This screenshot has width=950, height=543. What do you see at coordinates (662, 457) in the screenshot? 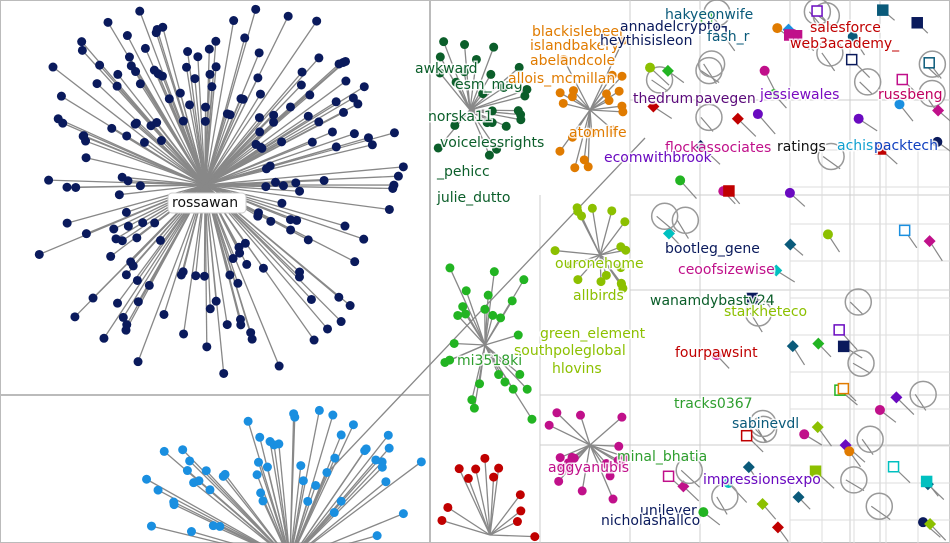
I see `node-label: minal_bhatia` at bounding box center [662, 457].